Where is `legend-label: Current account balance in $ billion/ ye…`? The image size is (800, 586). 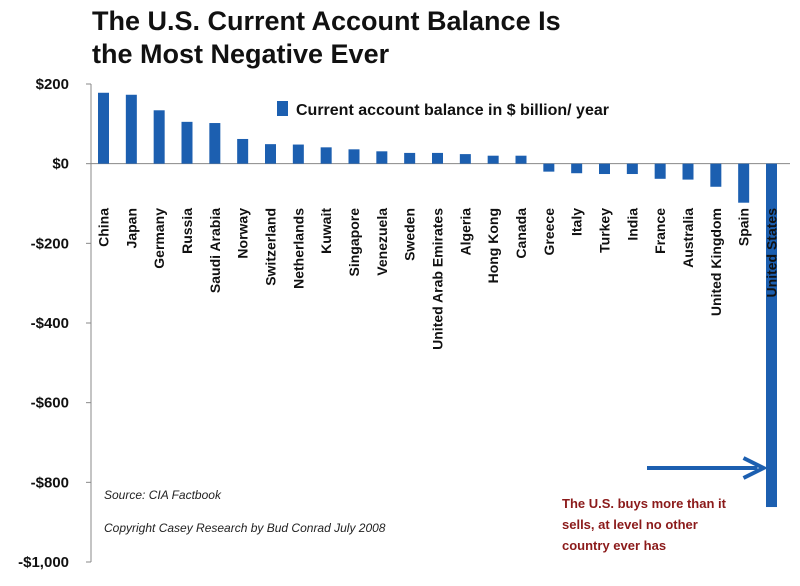
legend-label: Current account balance in $ billion/ ye… is located at coordinates (452, 110).